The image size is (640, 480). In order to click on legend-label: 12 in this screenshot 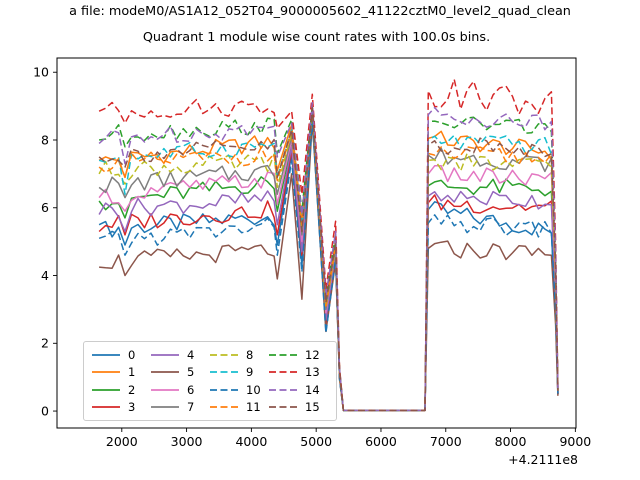, I will do `click(312, 354)`.